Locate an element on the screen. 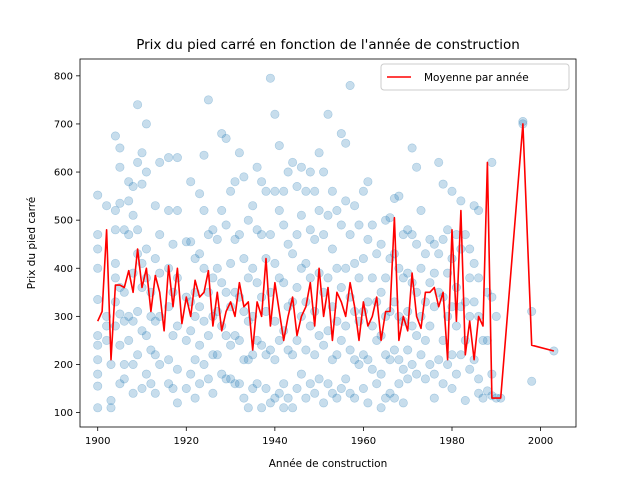 This screenshot has height=480, width=640. x-tick-label: 1920 is located at coordinates (186, 441).